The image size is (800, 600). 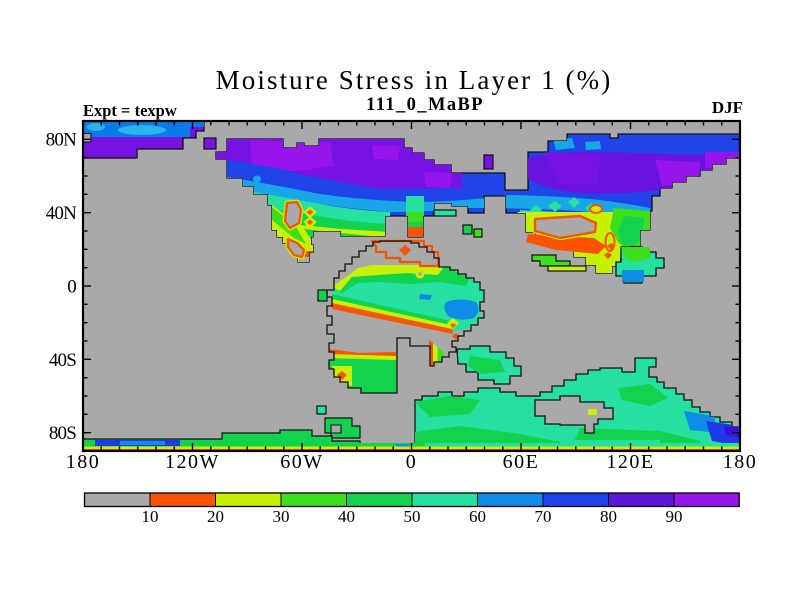 What do you see at coordinates (543, 516) in the screenshot?
I see `svg-text: 70` at bounding box center [543, 516].